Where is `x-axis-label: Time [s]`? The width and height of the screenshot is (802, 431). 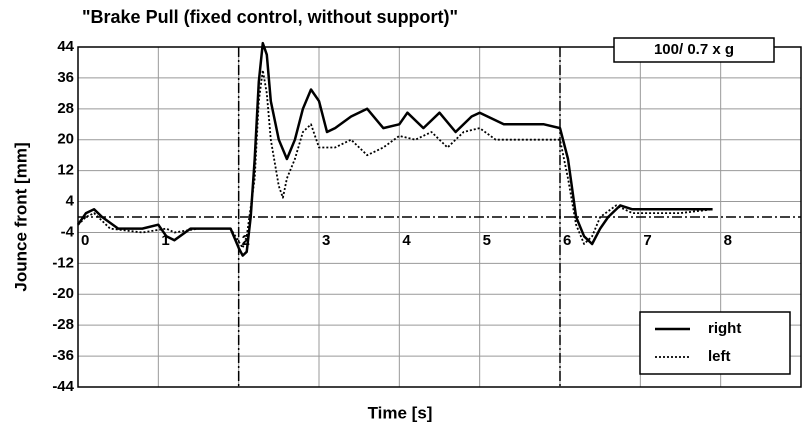
x-axis-label: Time [s] is located at coordinates (400, 412).